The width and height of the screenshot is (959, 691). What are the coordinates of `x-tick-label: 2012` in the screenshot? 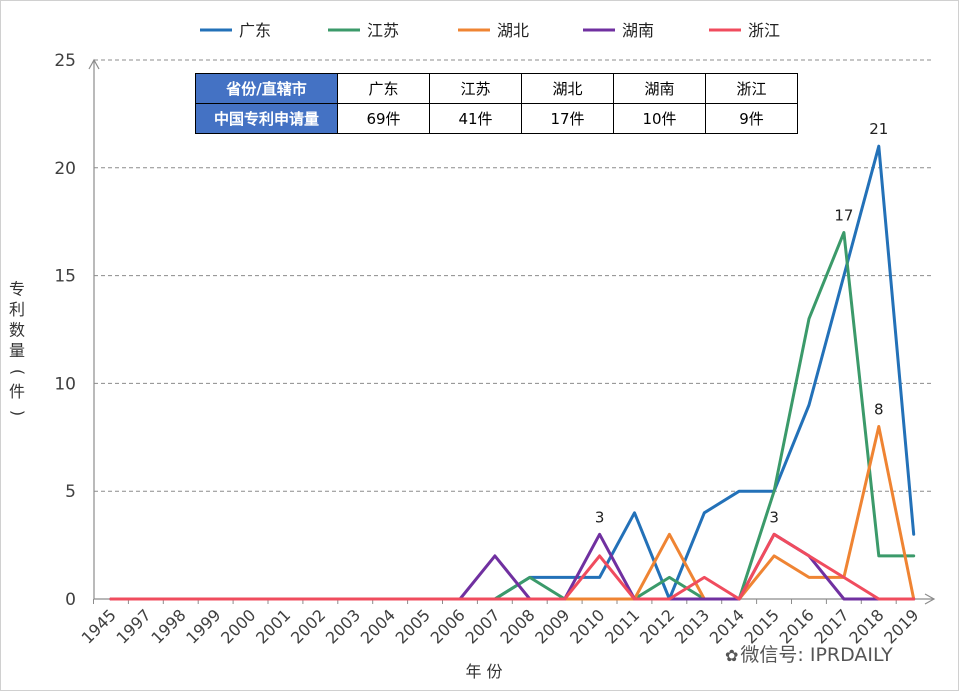 It's located at (657, 626).